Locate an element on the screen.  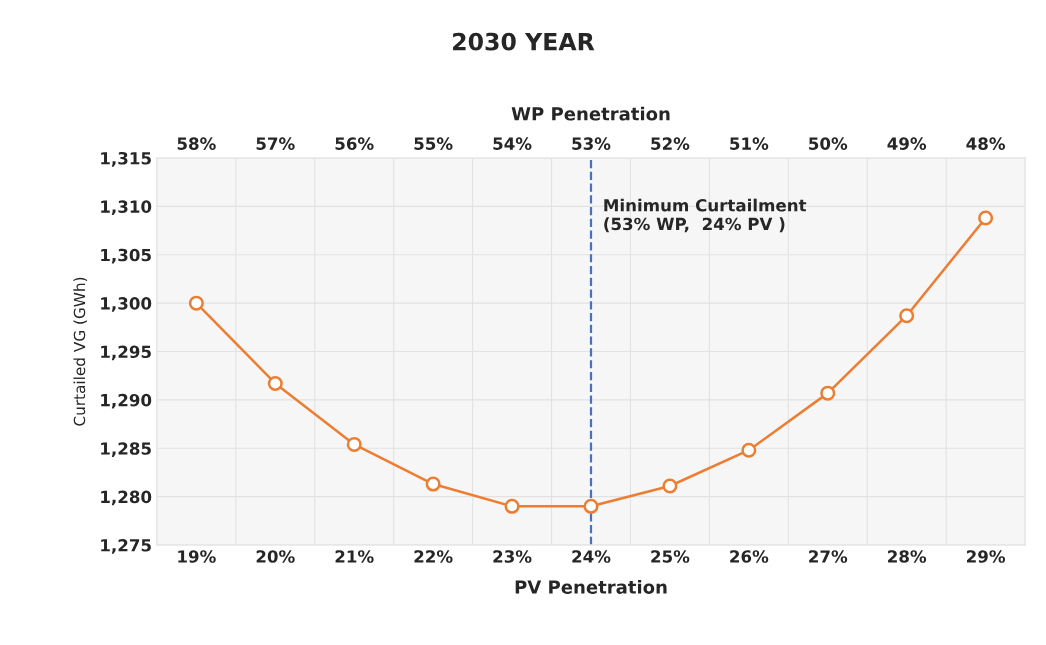
x-axis-title: PV Penetration is located at coordinates (591, 586).